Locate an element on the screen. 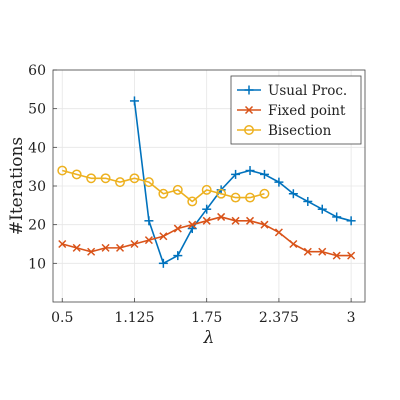 This screenshot has height=400, width=400. series-x is located at coordinates (207, 236).